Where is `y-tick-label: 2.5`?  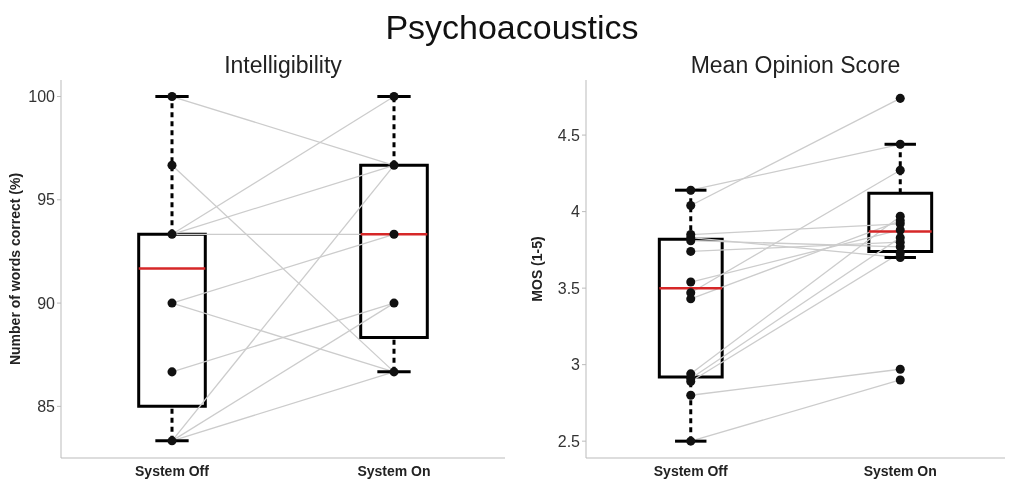 y-tick-label: 2.5 is located at coordinates (569, 441).